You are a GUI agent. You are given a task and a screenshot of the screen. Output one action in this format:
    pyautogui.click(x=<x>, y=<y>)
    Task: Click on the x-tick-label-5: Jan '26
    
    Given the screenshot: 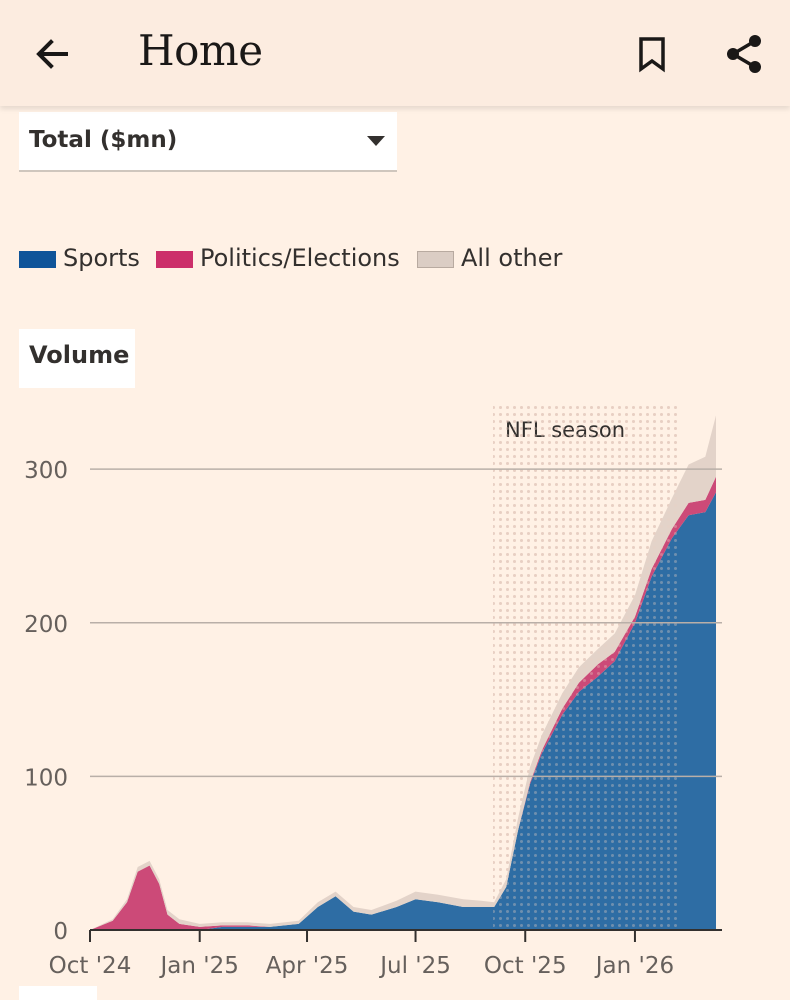 What is the action you would take?
    pyautogui.click(x=634, y=966)
    